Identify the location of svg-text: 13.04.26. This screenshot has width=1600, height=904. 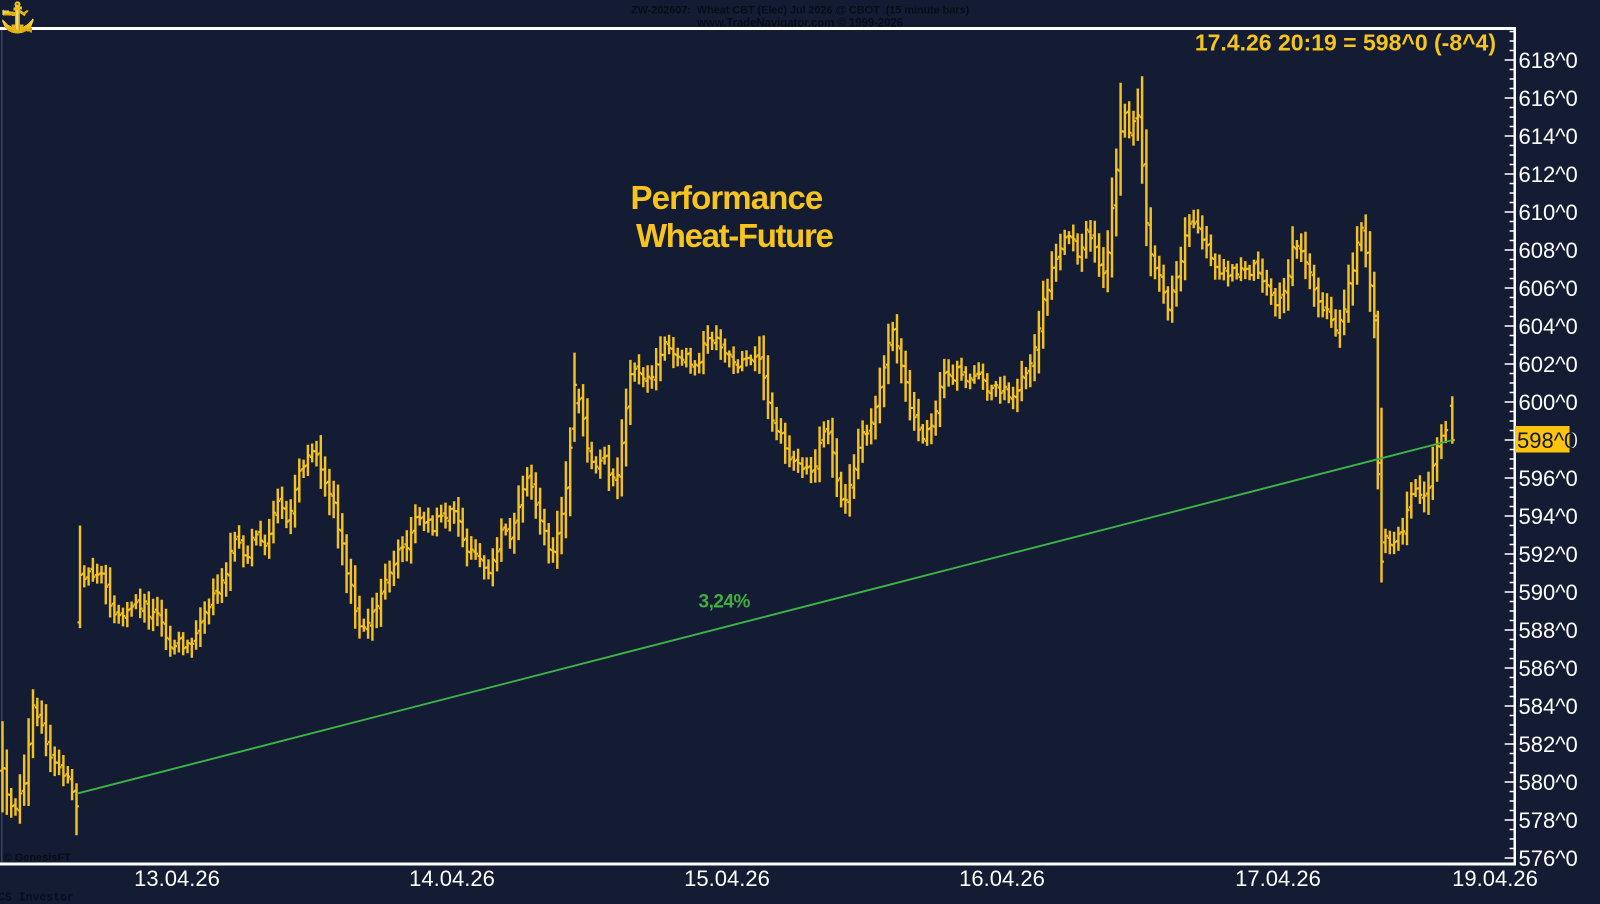
(177, 878).